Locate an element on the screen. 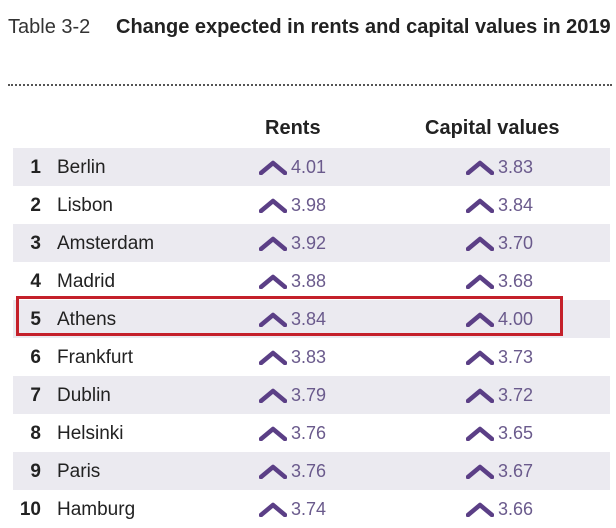 This screenshot has width=616, height=528. city-name: Athens is located at coordinates (87, 319).